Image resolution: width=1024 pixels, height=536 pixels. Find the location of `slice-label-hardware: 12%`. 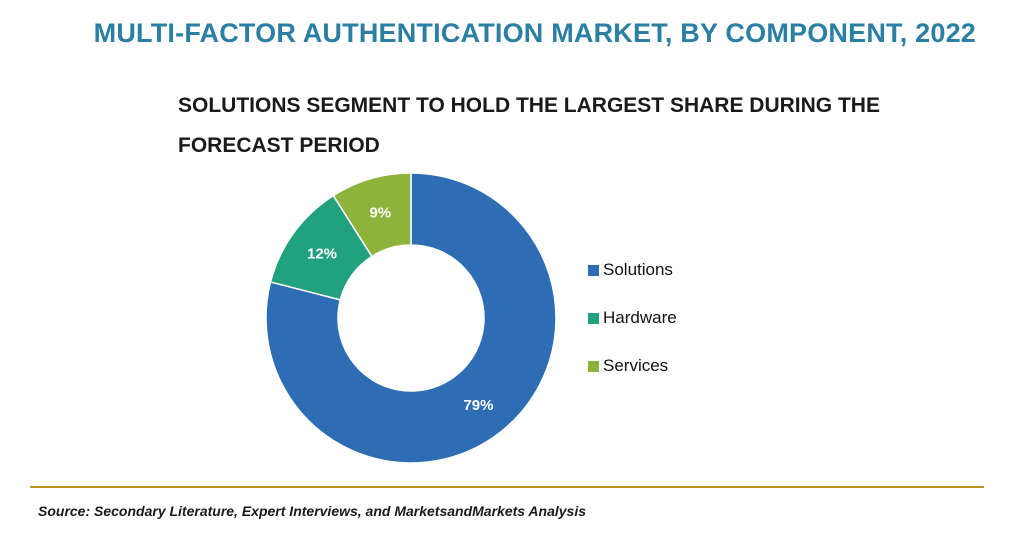

slice-label-hardware: 12% is located at coordinates (322, 253).